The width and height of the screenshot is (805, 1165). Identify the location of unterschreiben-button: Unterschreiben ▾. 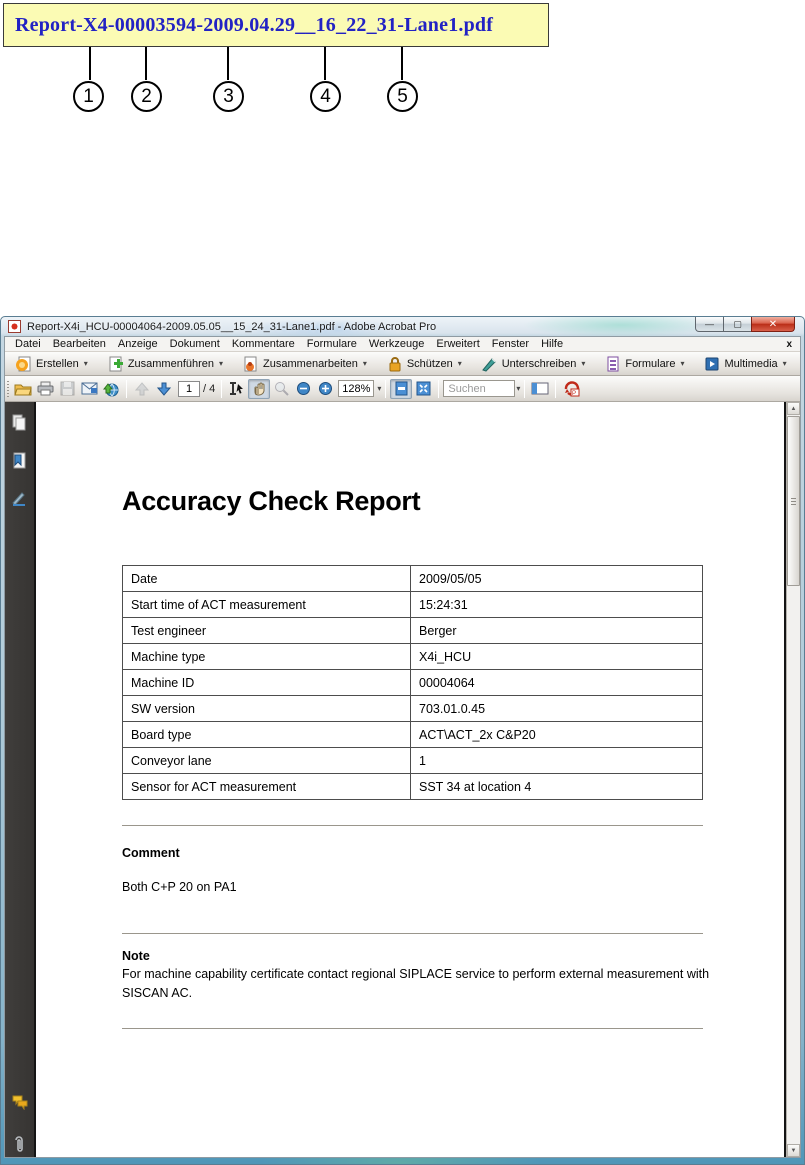
(533, 364).